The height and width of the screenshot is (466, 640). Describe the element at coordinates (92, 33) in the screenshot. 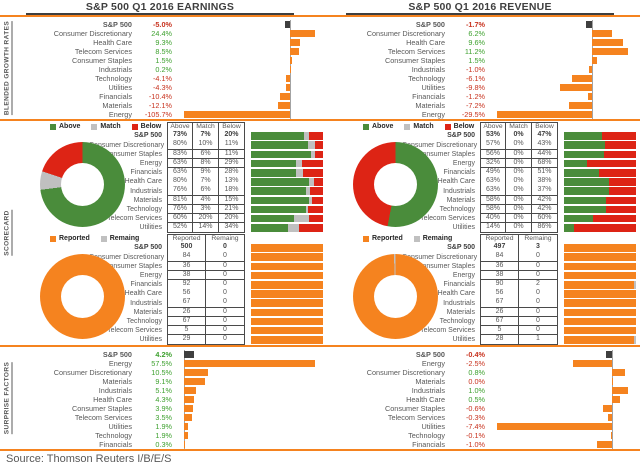

I see `category-label: Consumer Discretionary` at that location.